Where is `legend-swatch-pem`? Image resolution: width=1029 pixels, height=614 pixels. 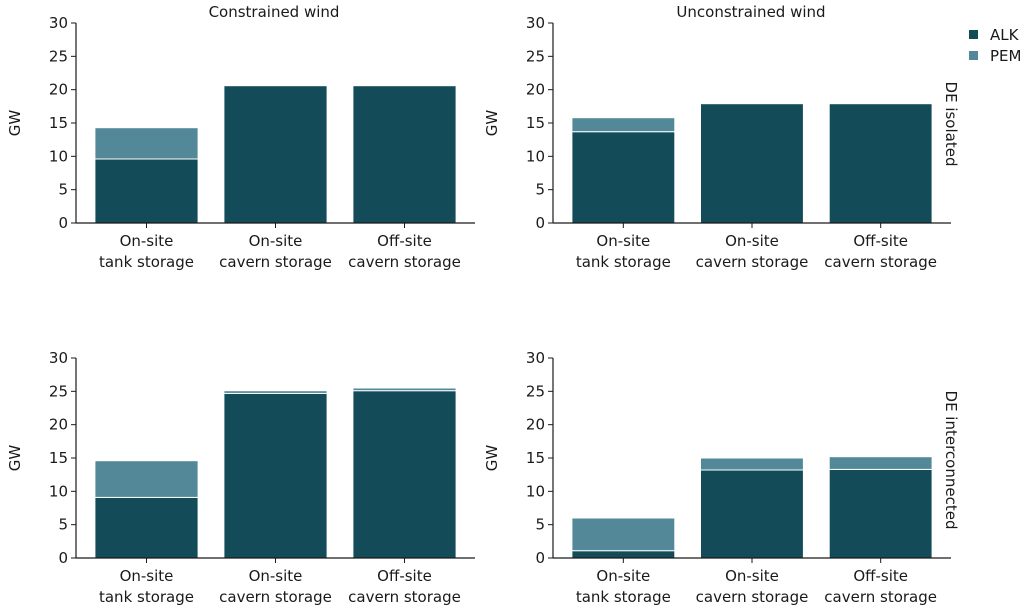
legend-swatch-pem is located at coordinates (973, 55).